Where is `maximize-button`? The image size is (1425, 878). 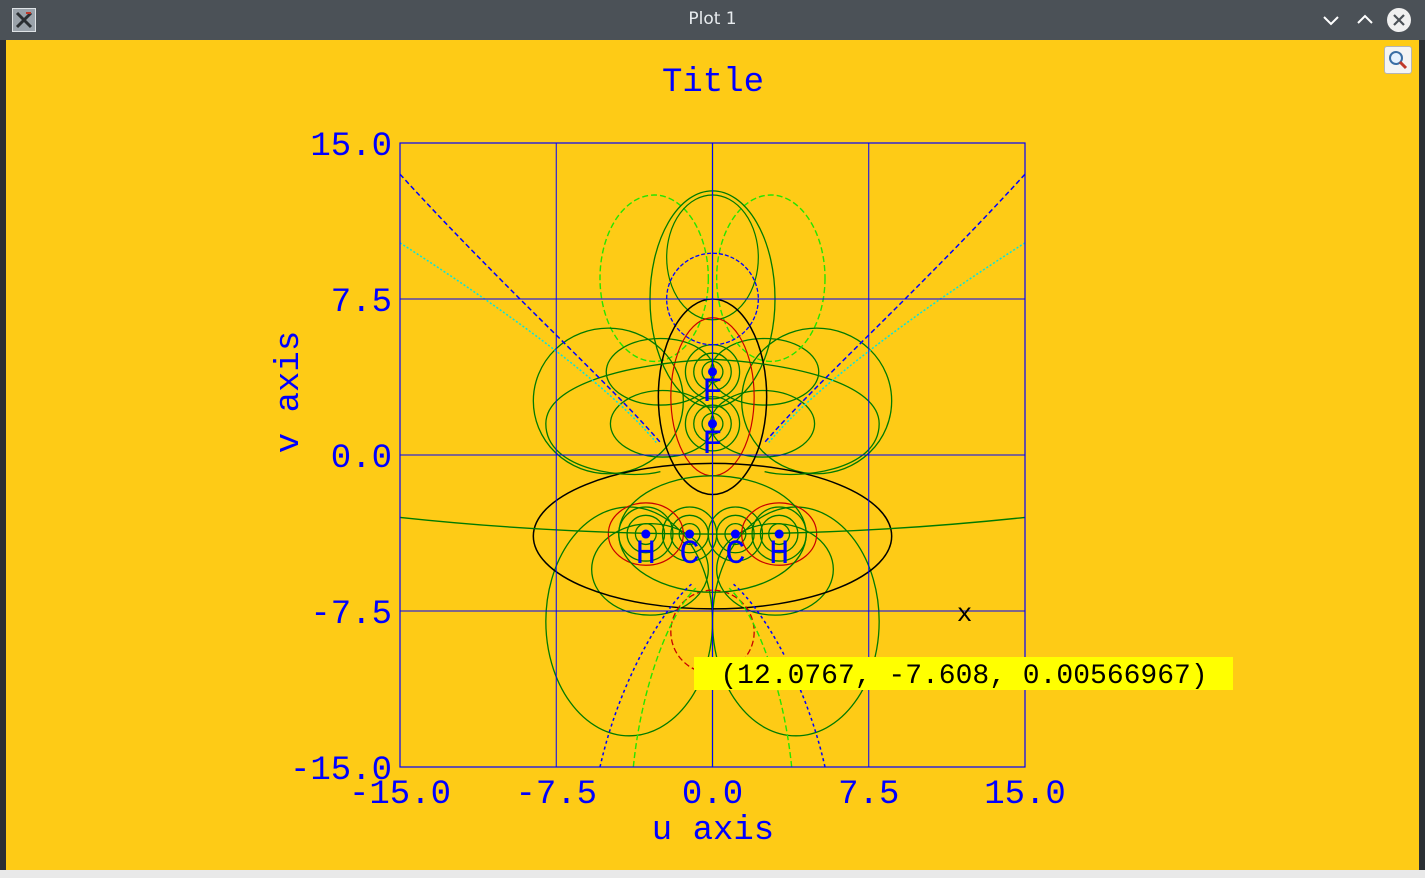
maximize-button is located at coordinates (1365, 20).